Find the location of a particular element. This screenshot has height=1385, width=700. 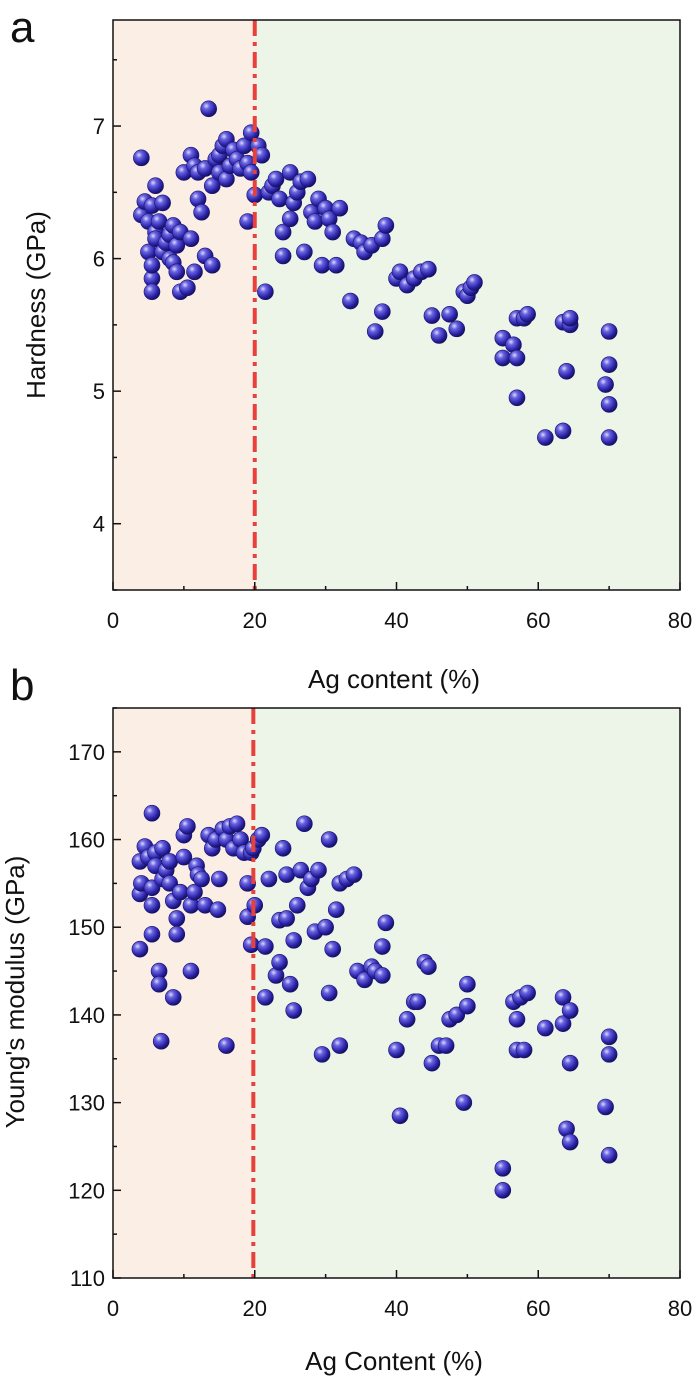

y-tick-label: 170 is located at coordinates (86, 752).